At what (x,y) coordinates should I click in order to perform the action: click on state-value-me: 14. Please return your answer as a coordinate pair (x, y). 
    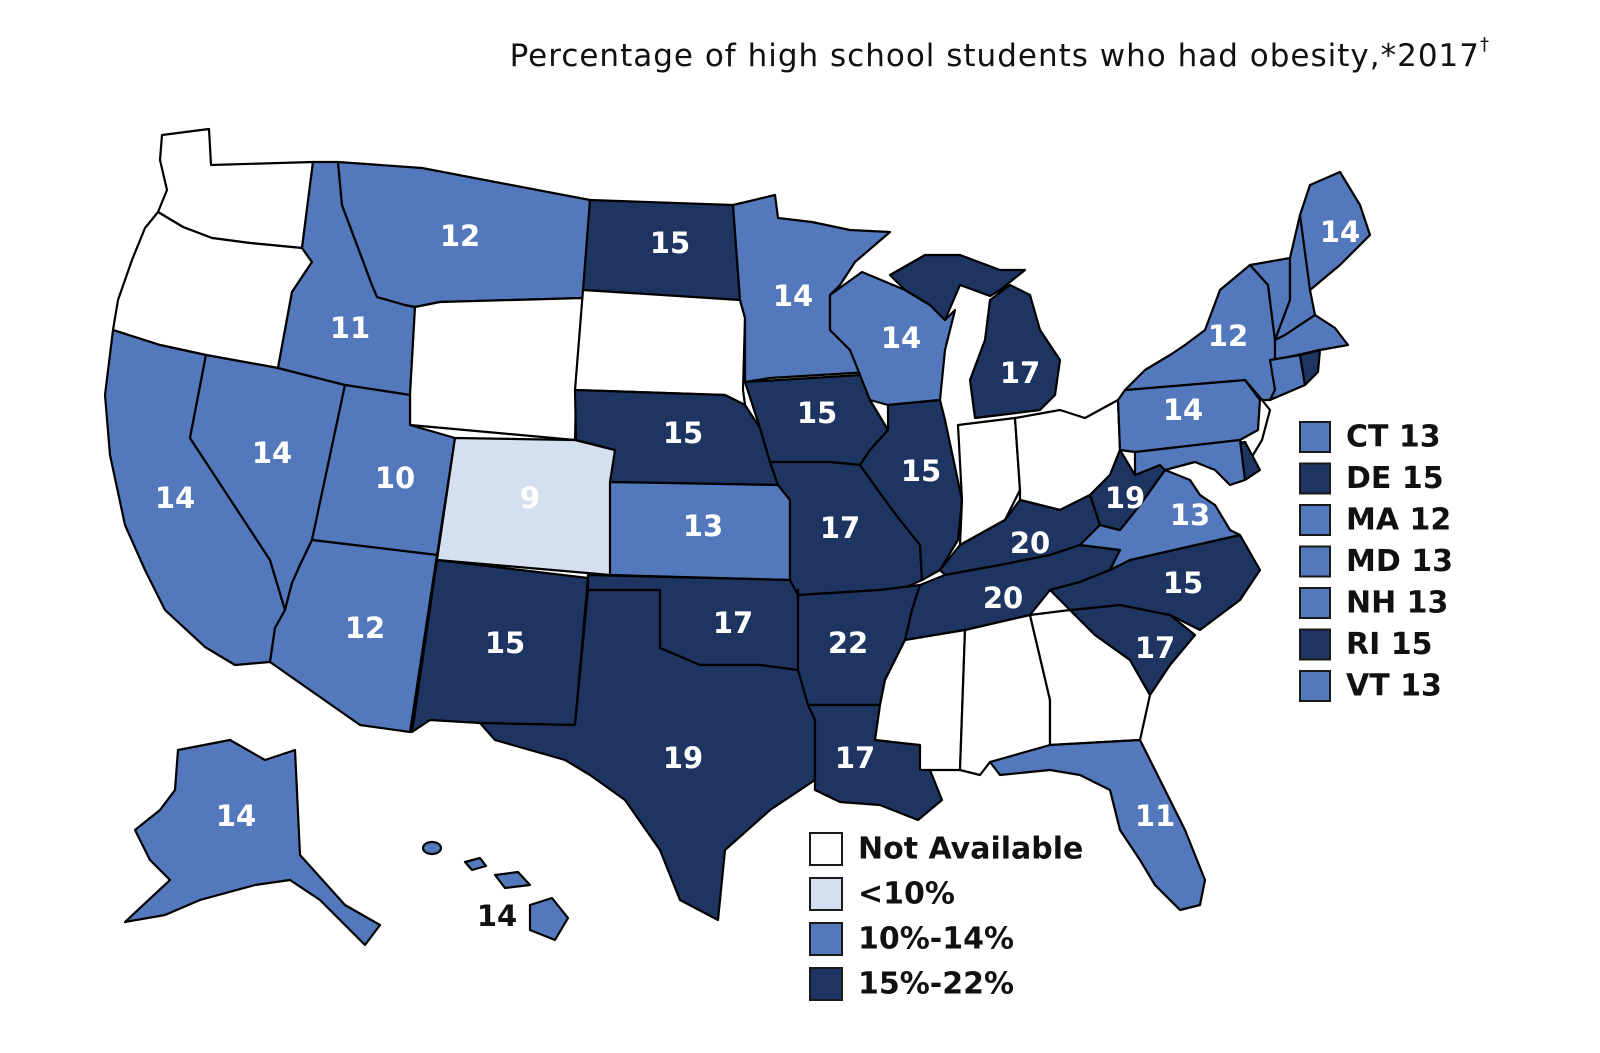
    Looking at the image, I should click on (1340, 232).